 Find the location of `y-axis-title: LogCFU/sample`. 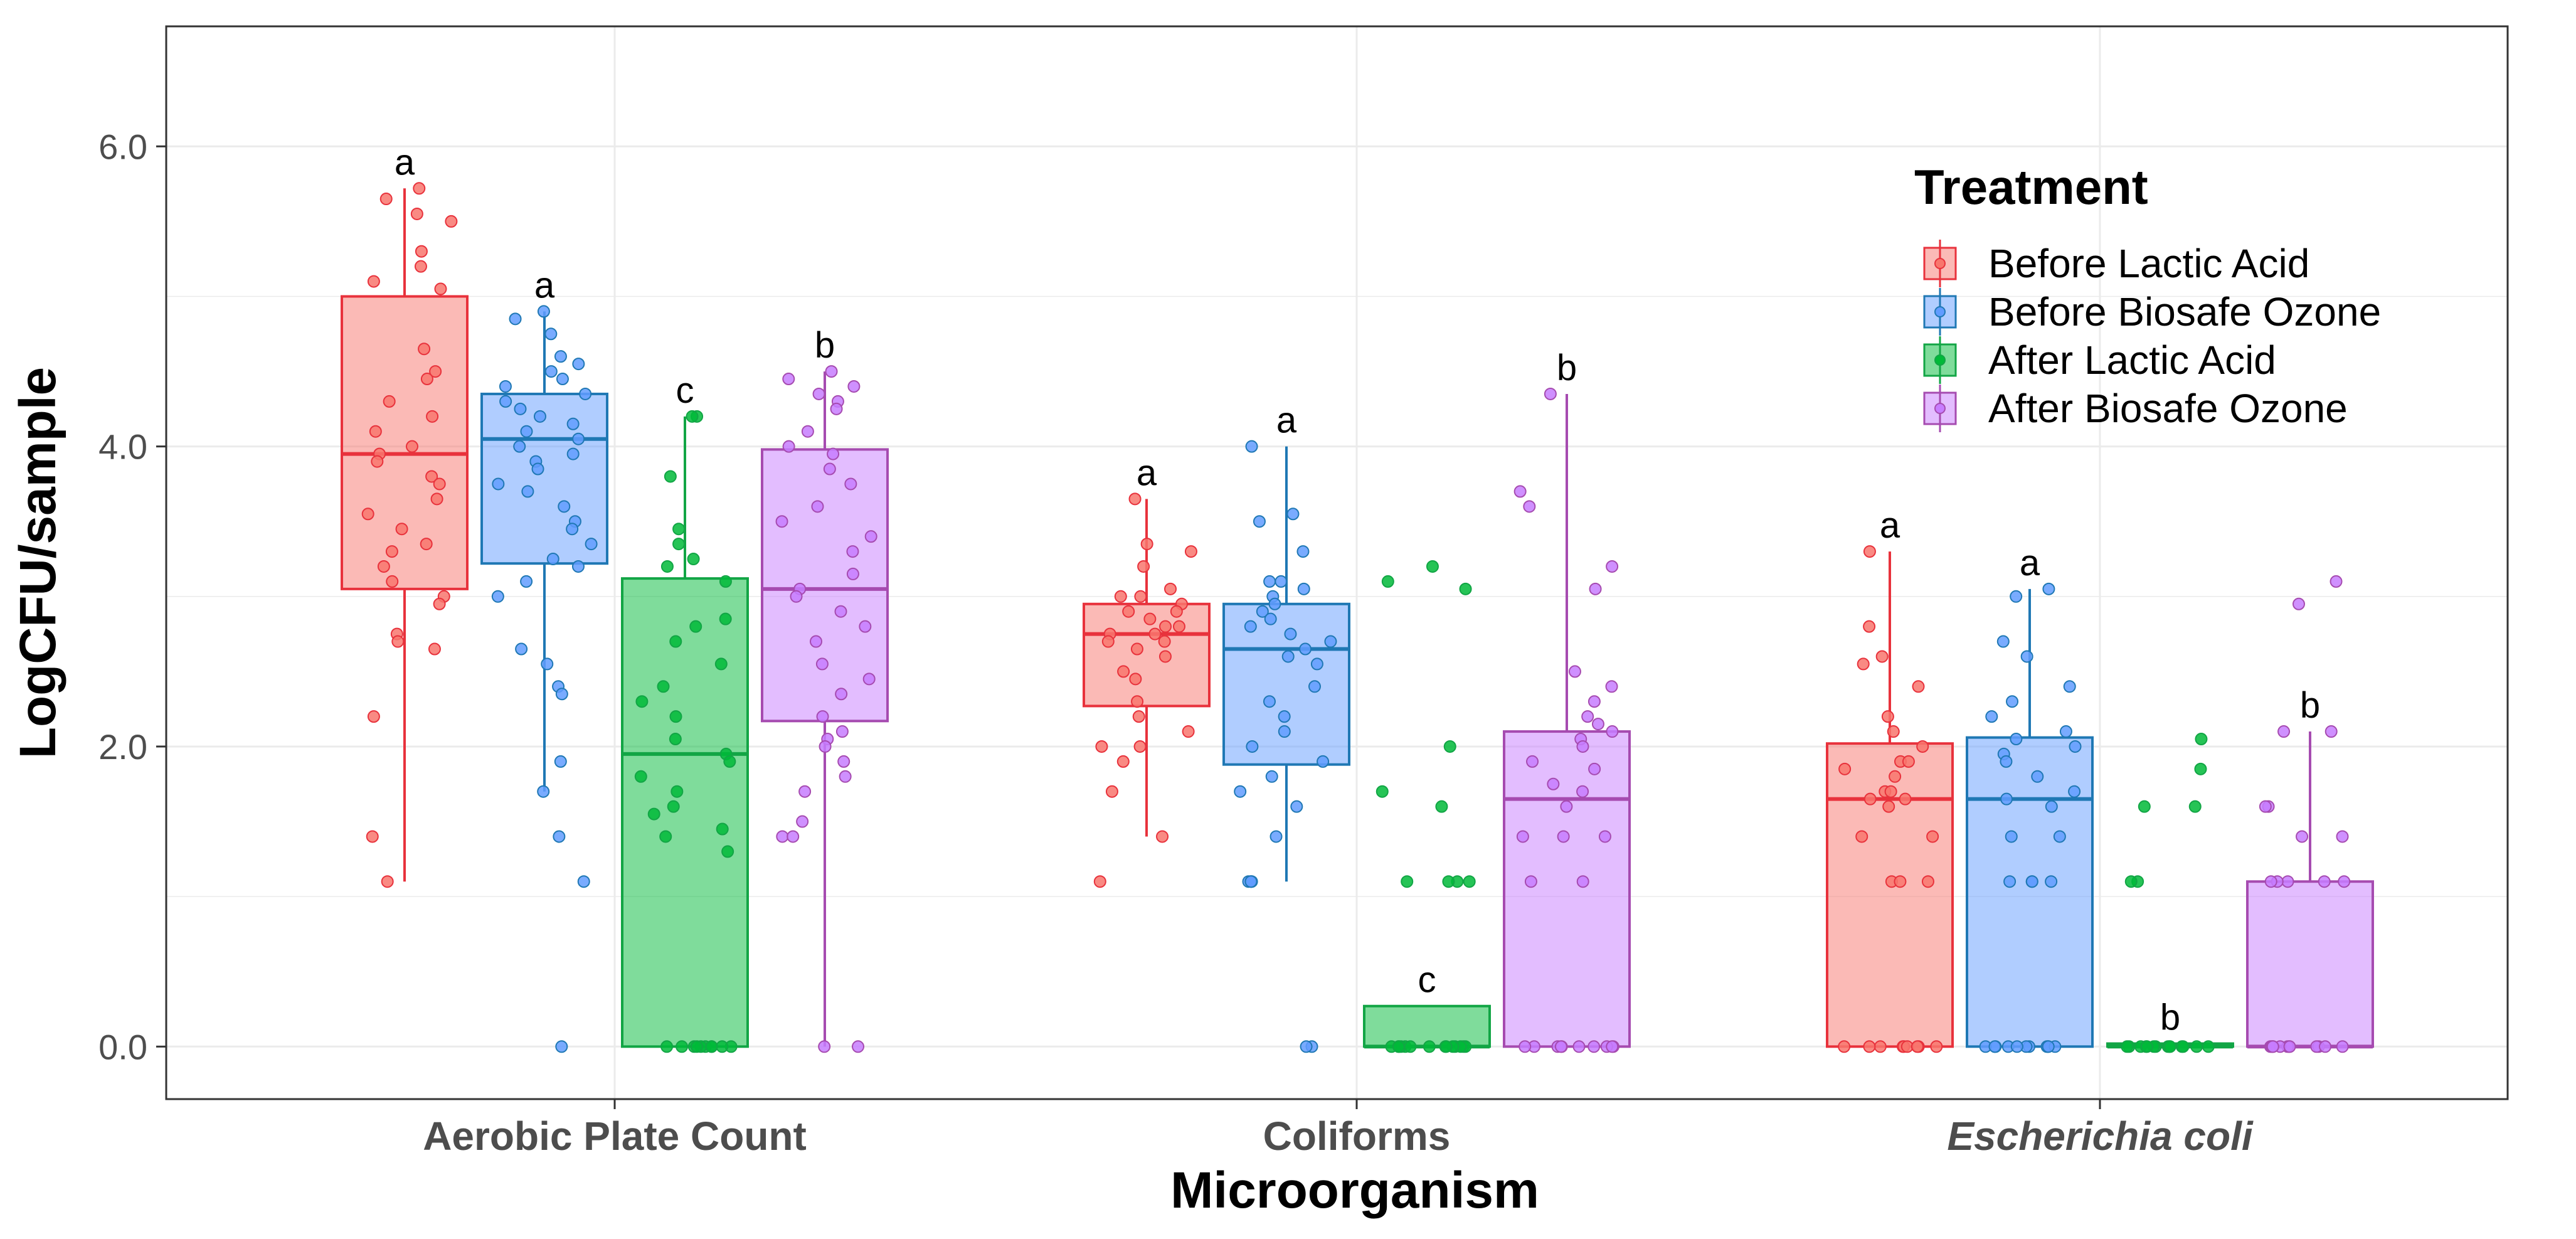

y-axis-title: LogCFU/sample is located at coordinates (37, 562).